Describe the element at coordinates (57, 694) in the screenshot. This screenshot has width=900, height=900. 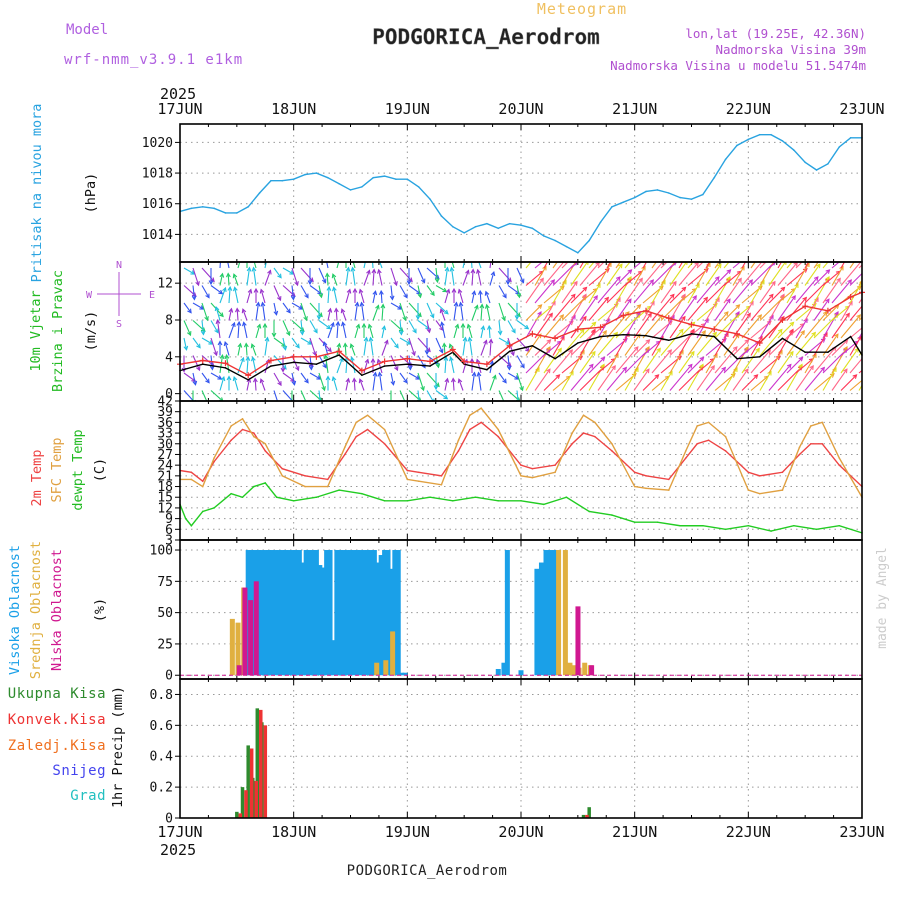
I see `precip-legend-item: Ukupna Kisa` at that location.